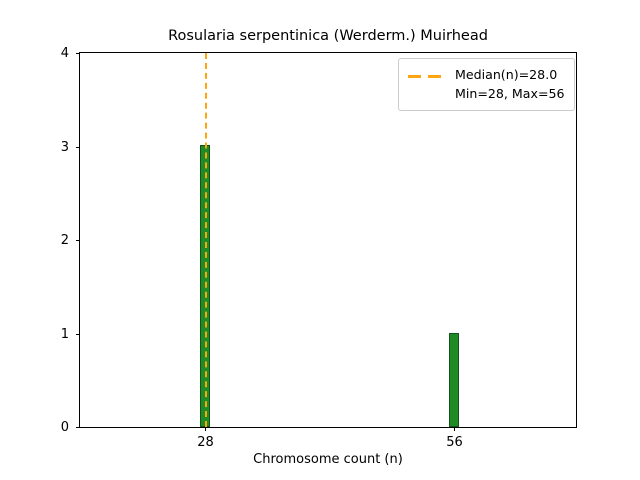  What do you see at coordinates (64, 53) in the screenshot?
I see `y-tick-label-4: 4` at bounding box center [64, 53].